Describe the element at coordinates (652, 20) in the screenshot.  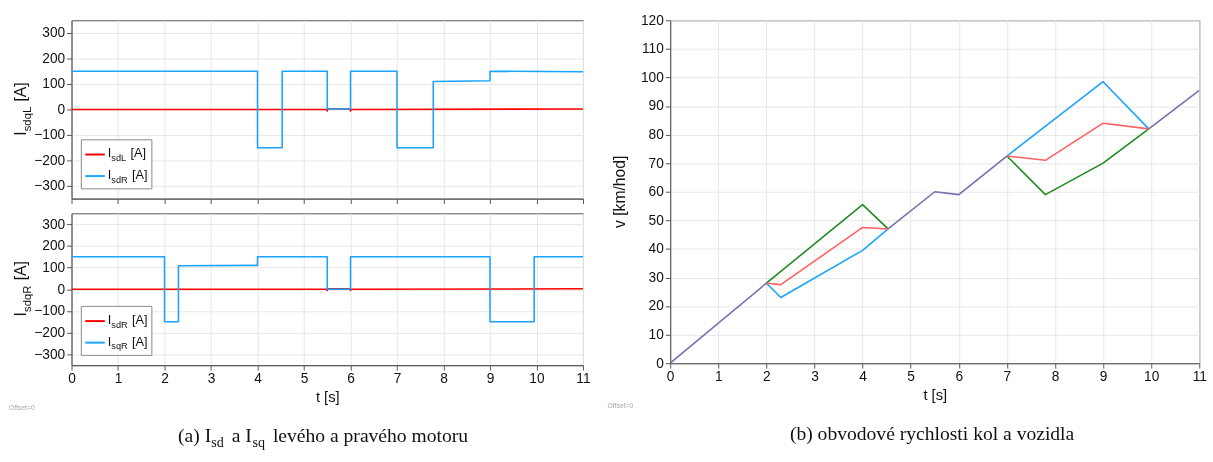
I see `y-tick-label: 120` at that location.